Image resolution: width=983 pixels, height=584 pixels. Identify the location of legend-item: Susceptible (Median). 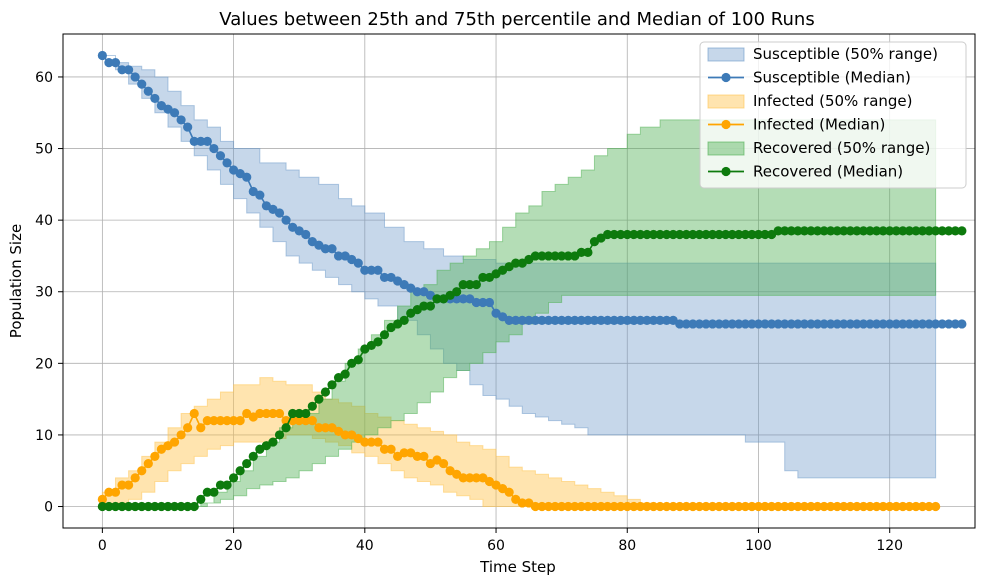
(809, 78).